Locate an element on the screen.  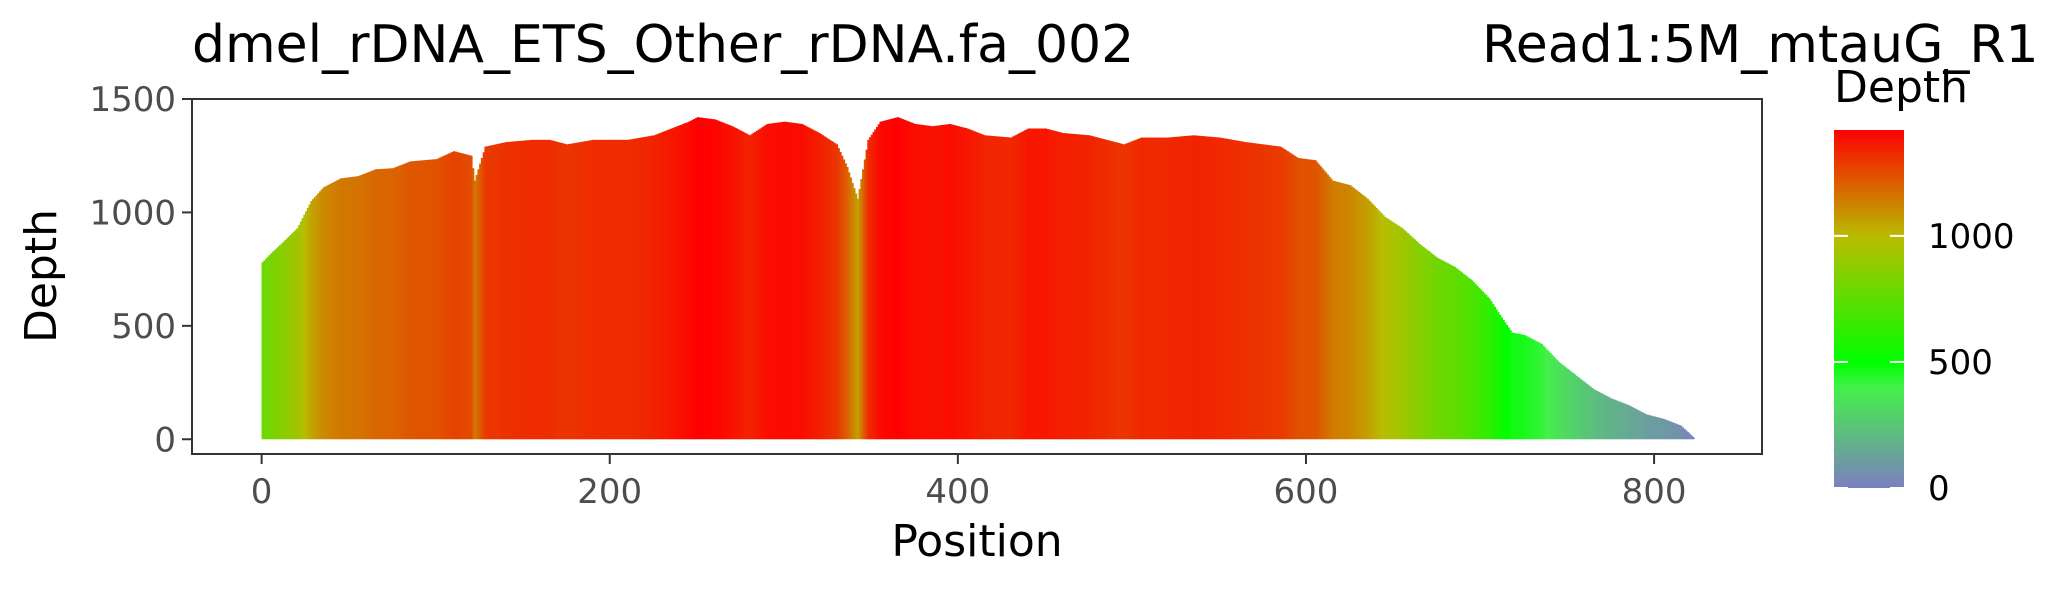
x-tick-label: 0 is located at coordinates (262, 492).